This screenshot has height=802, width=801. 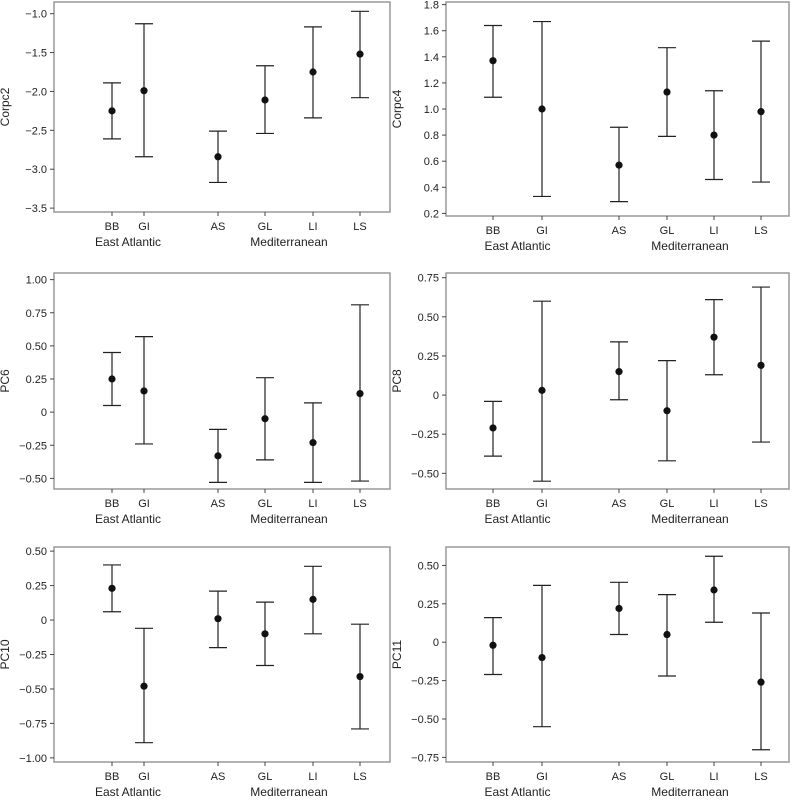 I want to click on y-axis-title: PC6, so click(x=6, y=381).